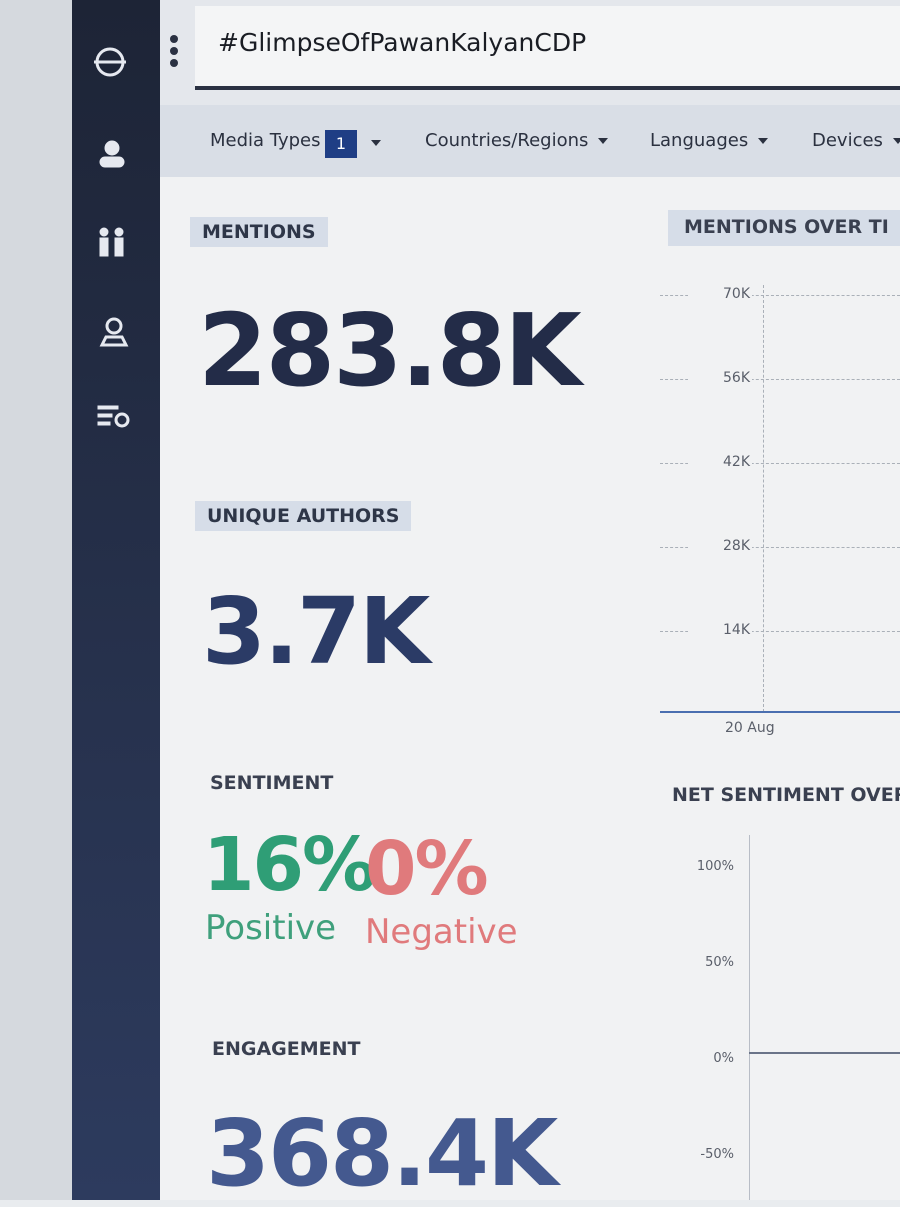  Describe the element at coordinates (259, 232) in the screenshot. I see `mentions-label: MENTIONS` at that location.